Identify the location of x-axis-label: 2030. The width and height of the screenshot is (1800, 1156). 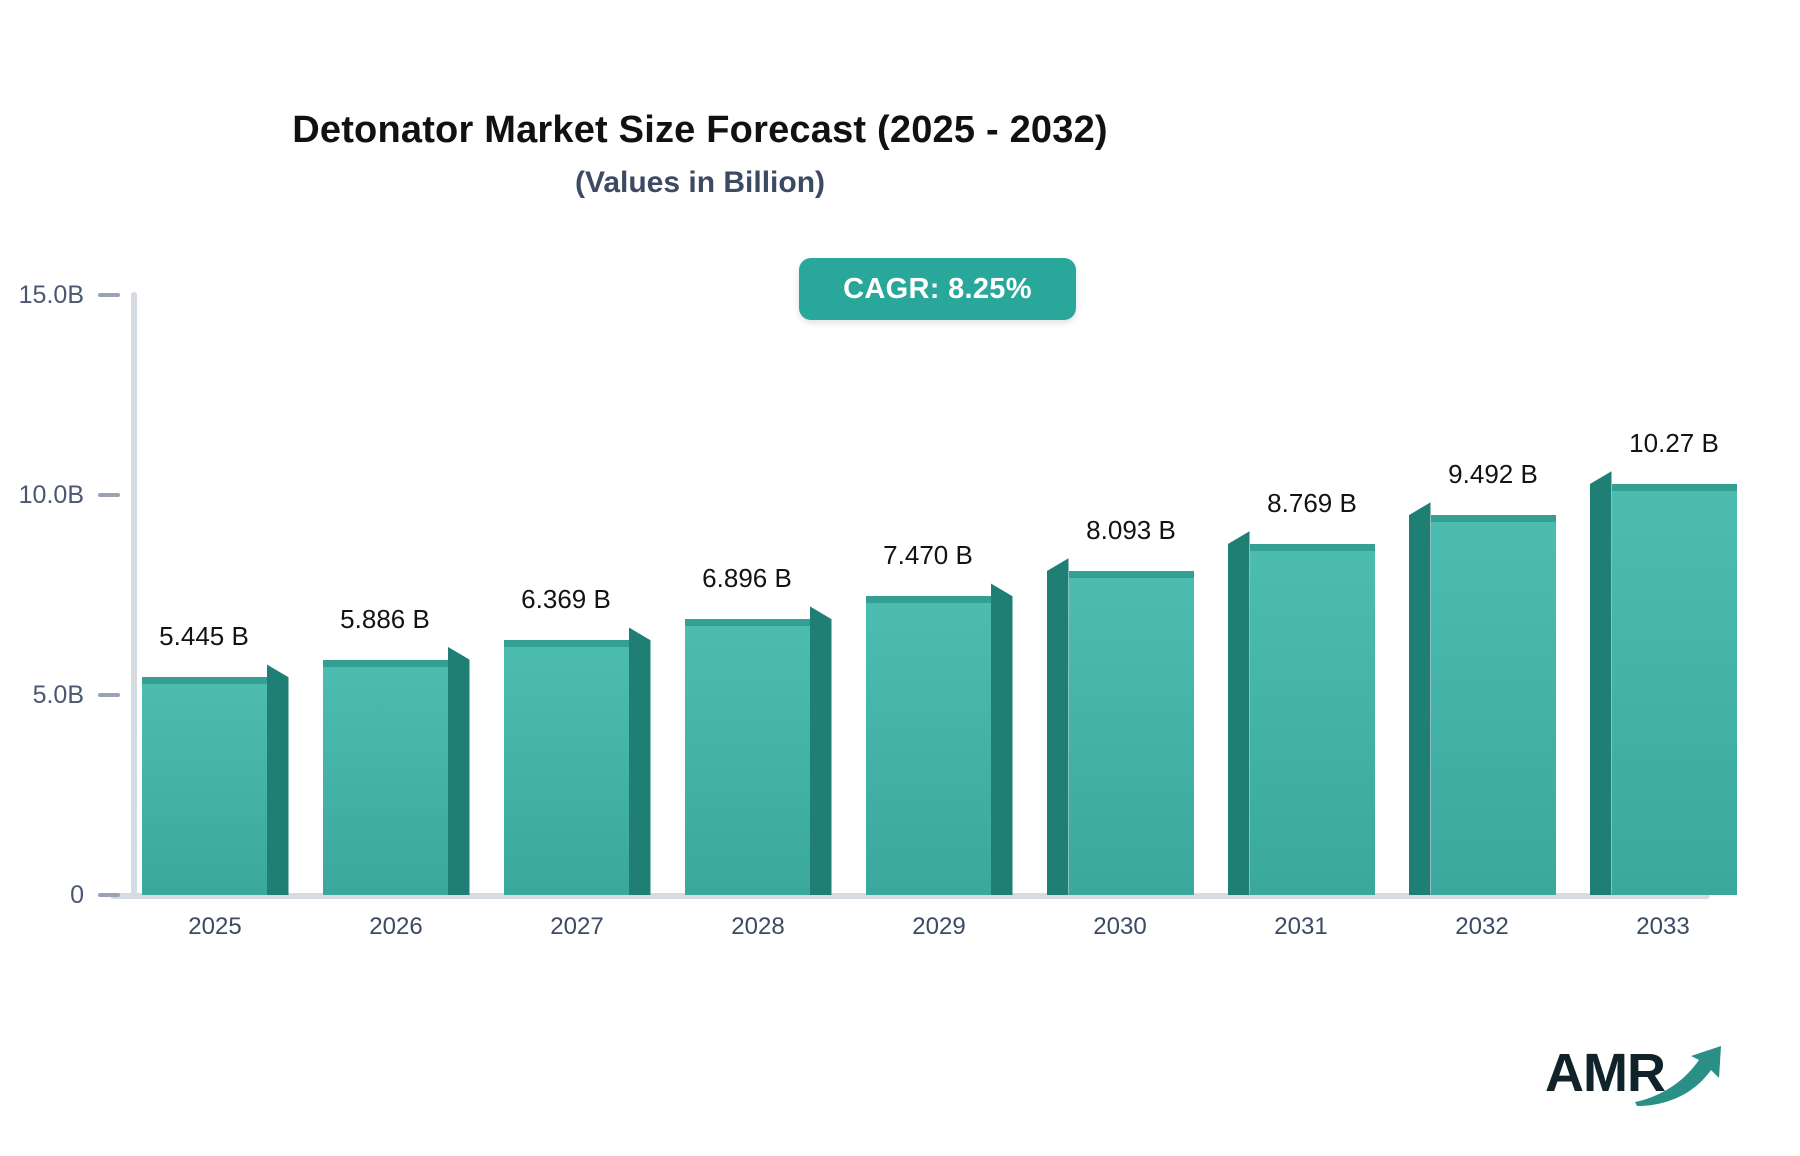
(1120, 926).